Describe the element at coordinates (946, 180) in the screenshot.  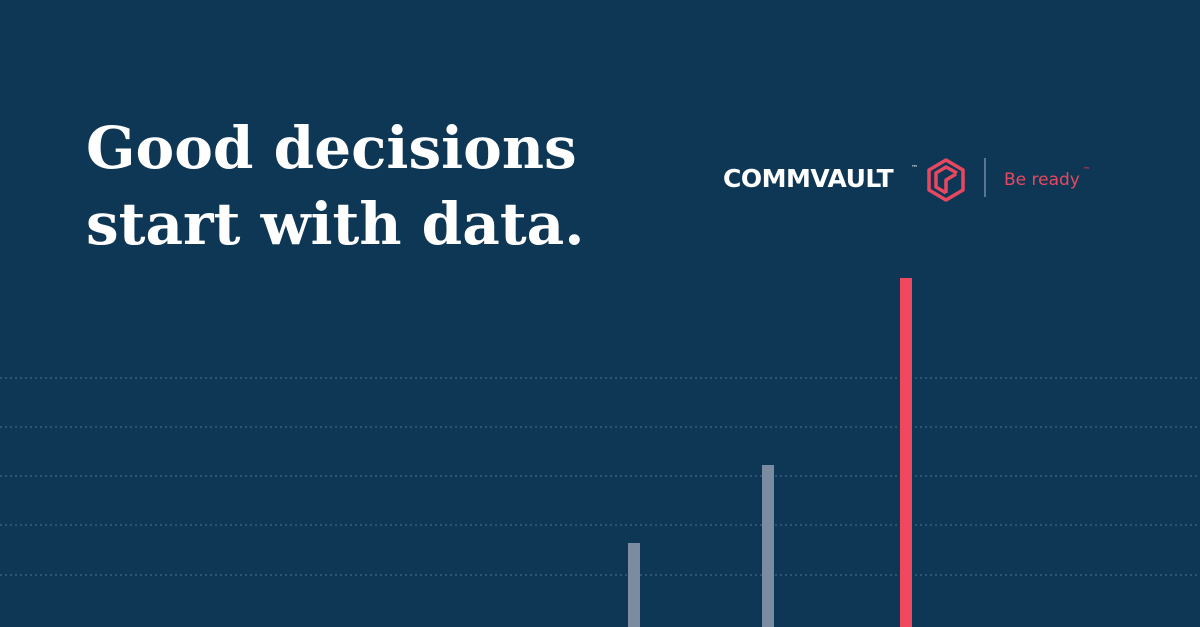
I see `logo-icon` at that location.